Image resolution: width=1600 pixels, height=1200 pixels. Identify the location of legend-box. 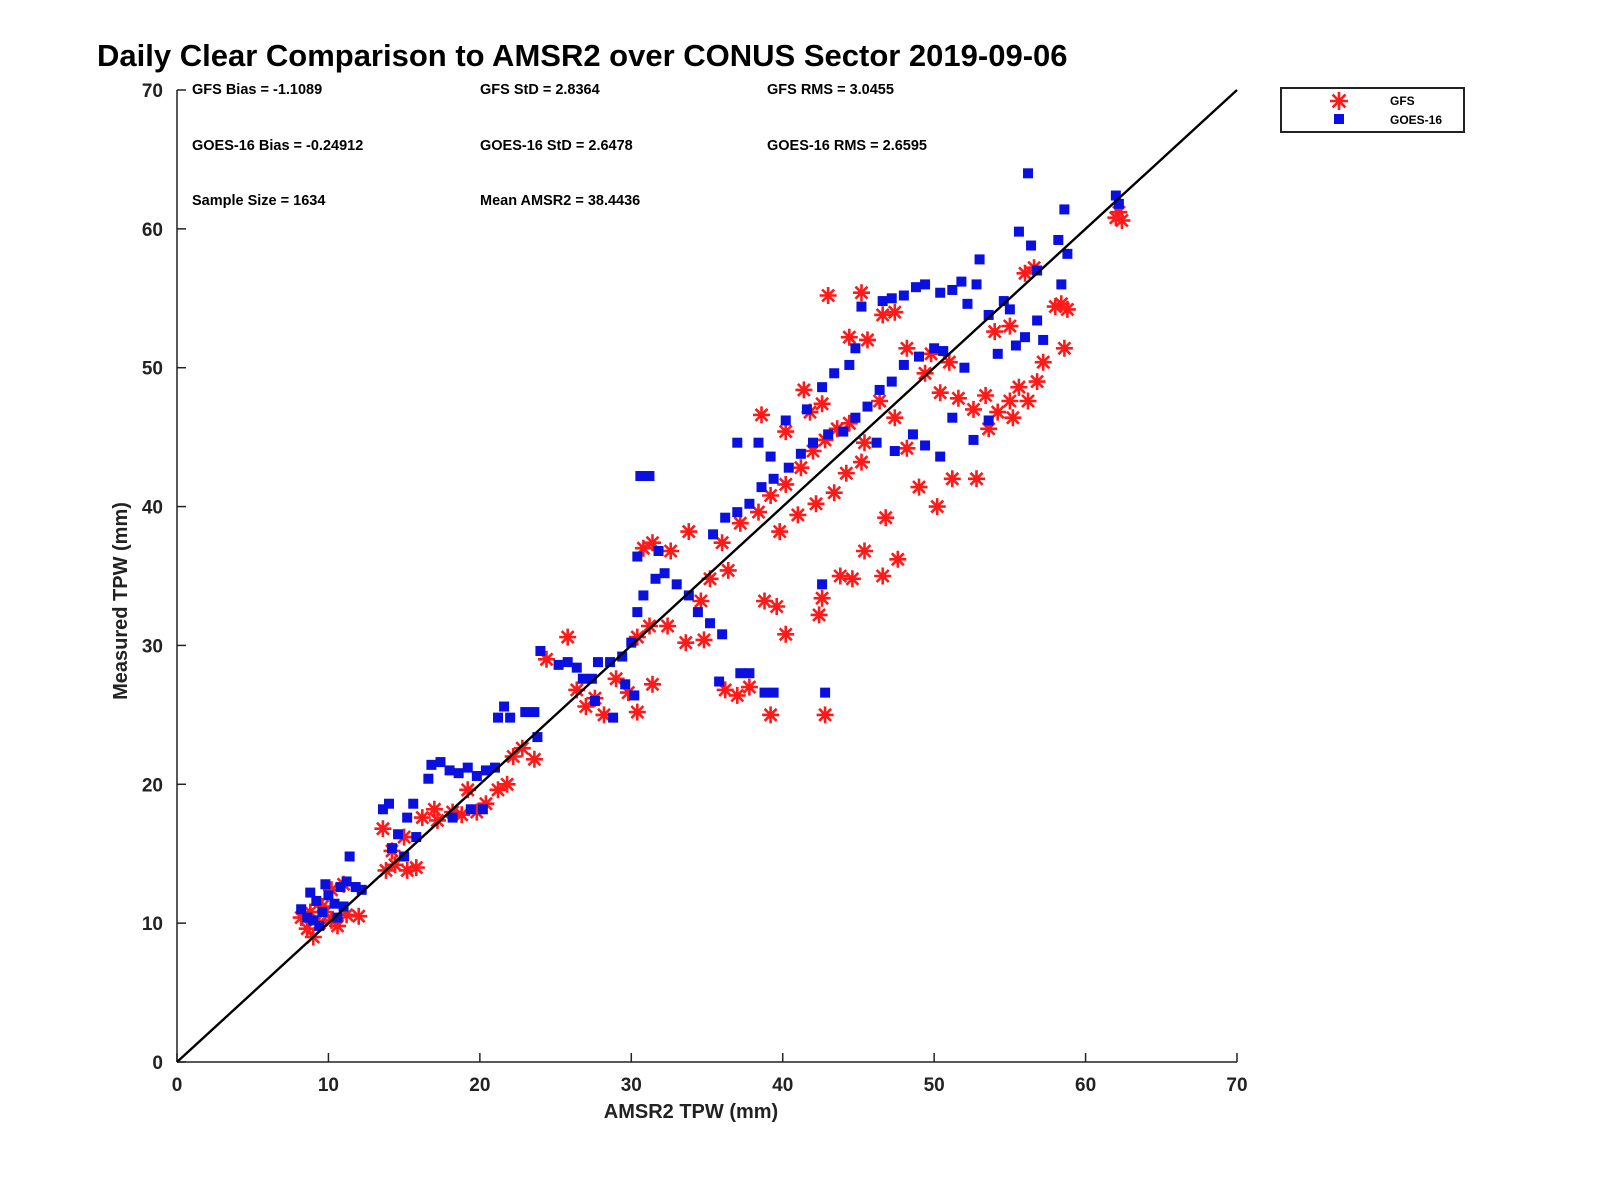
(1372, 110).